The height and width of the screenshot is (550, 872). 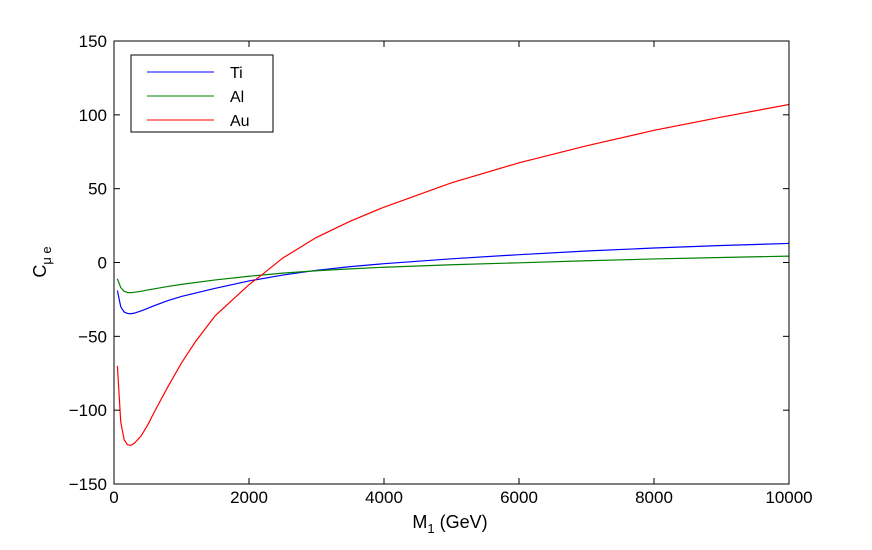 What do you see at coordinates (88, 410) in the screenshot?
I see `y-tick-label: −100` at bounding box center [88, 410].